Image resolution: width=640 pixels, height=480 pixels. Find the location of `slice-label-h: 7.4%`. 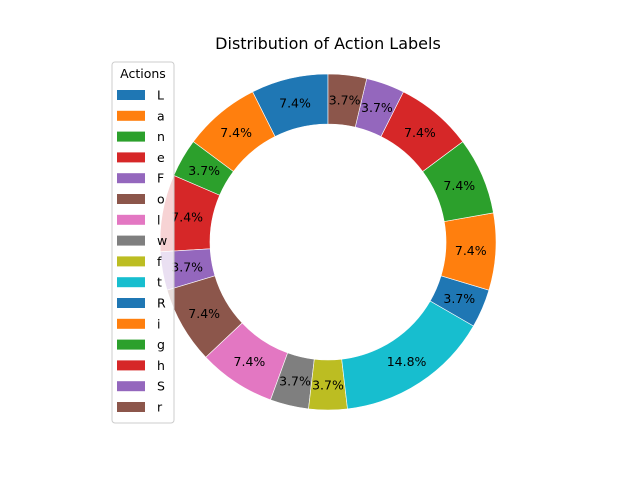

slice-label-h: 7.4% is located at coordinates (420, 132).